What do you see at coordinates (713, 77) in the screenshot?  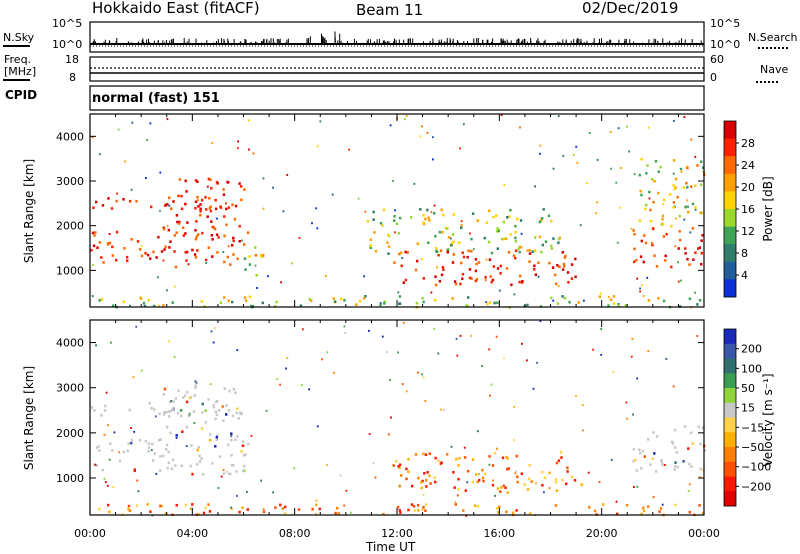 I see `nave-tick-bottom: 0` at bounding box center [713, 77].